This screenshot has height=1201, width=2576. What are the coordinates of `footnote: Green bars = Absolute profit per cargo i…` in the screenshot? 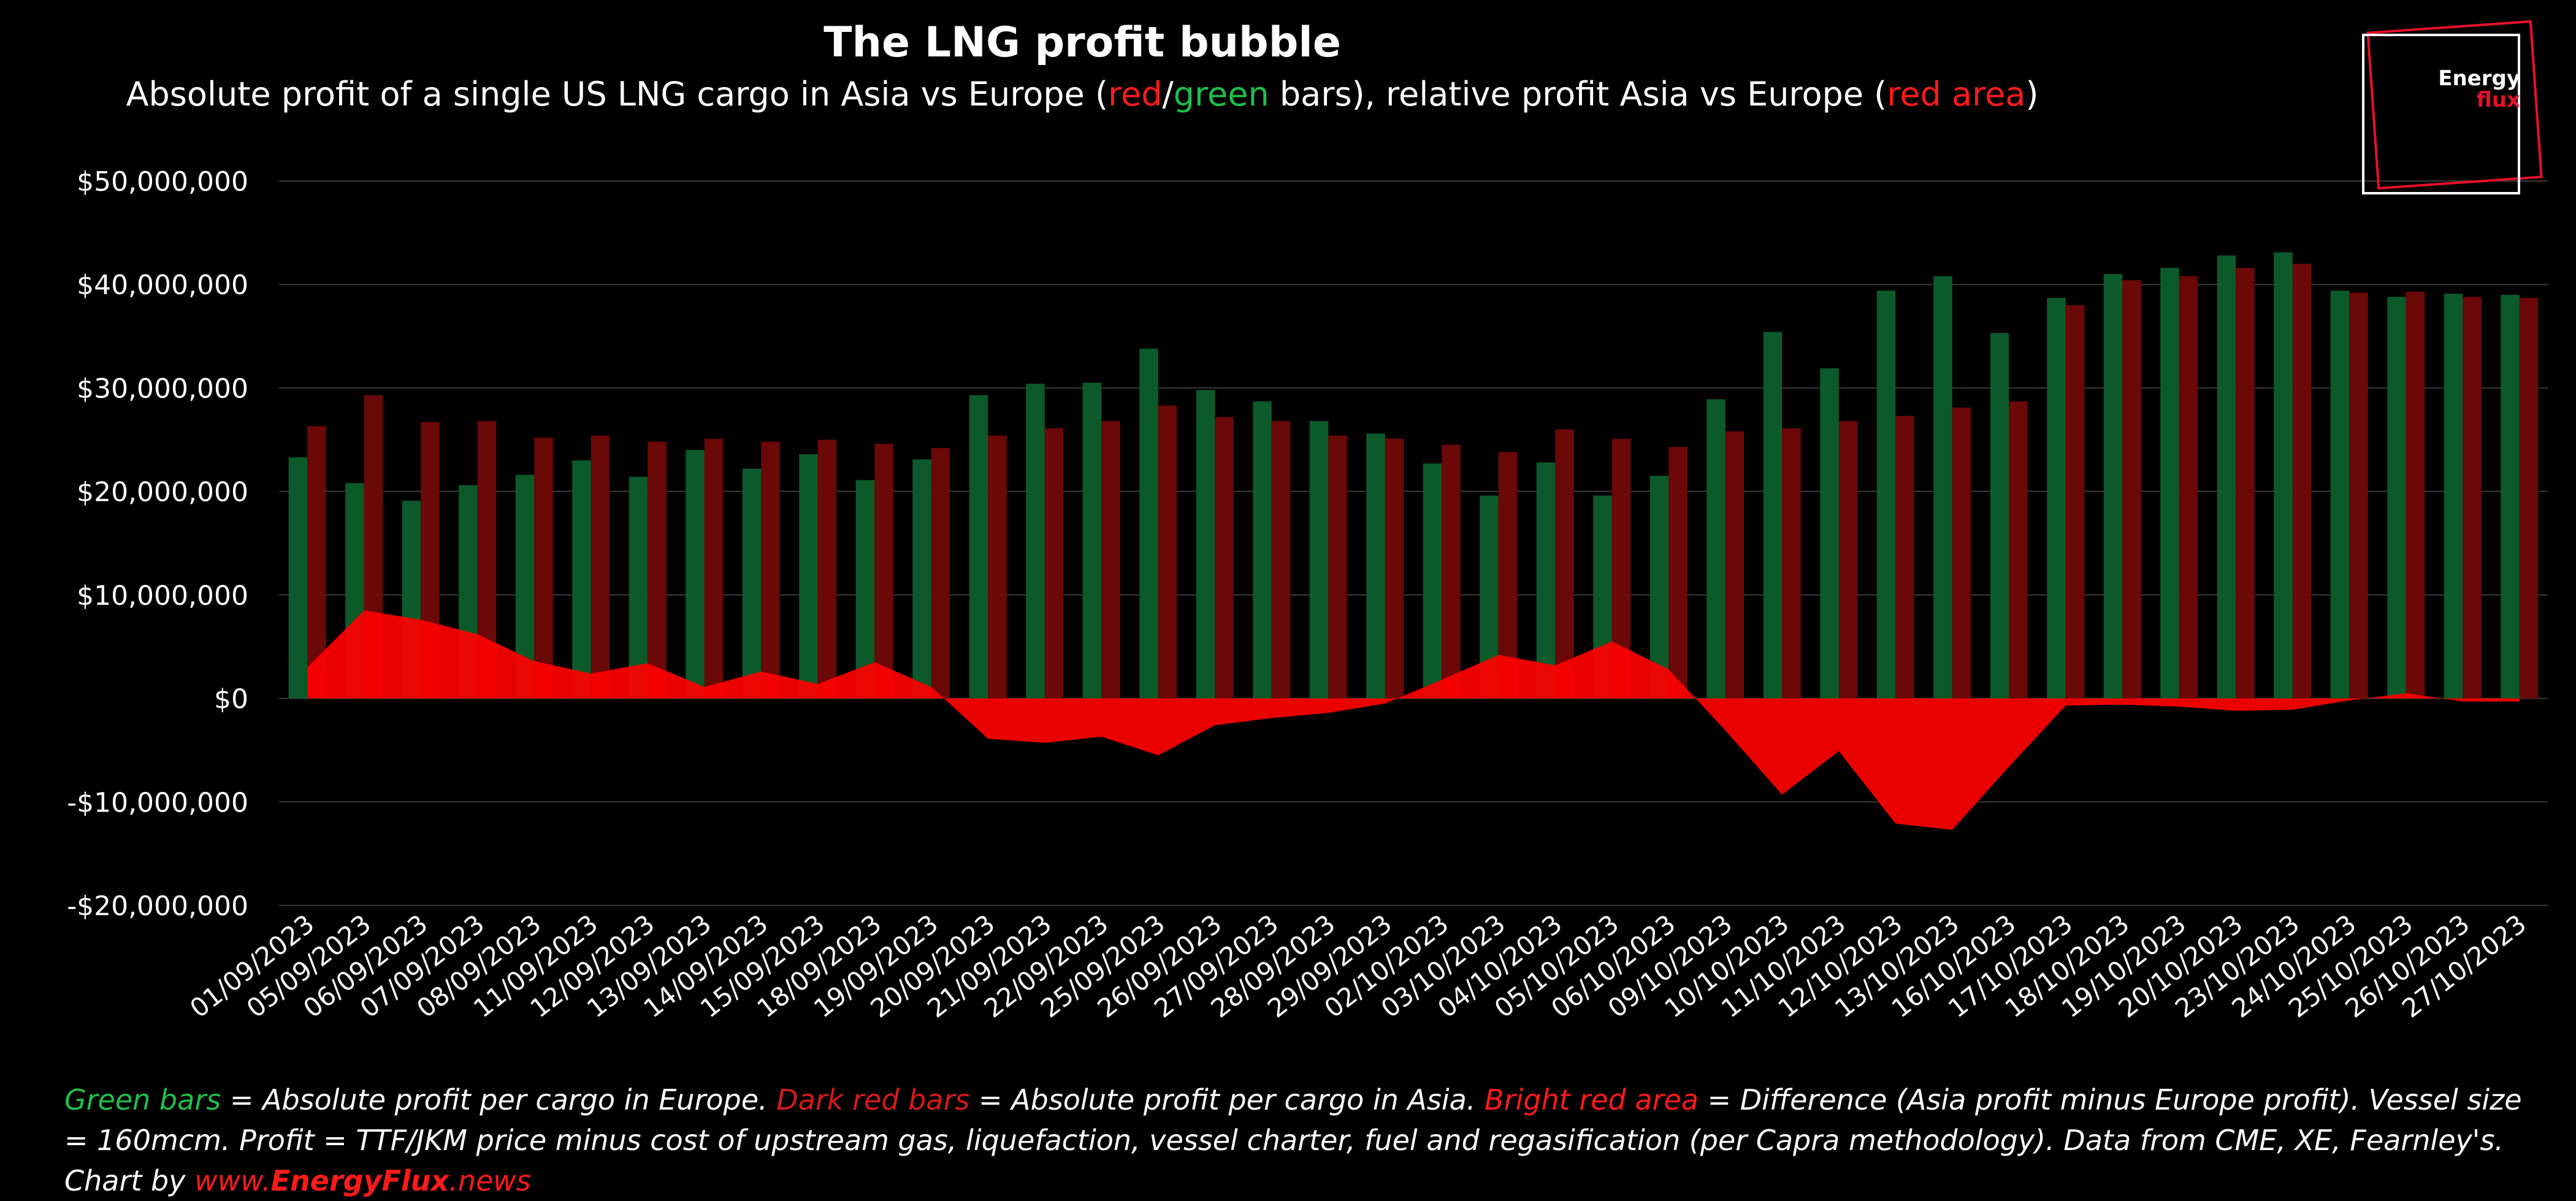 It's located at (1306, 1140).